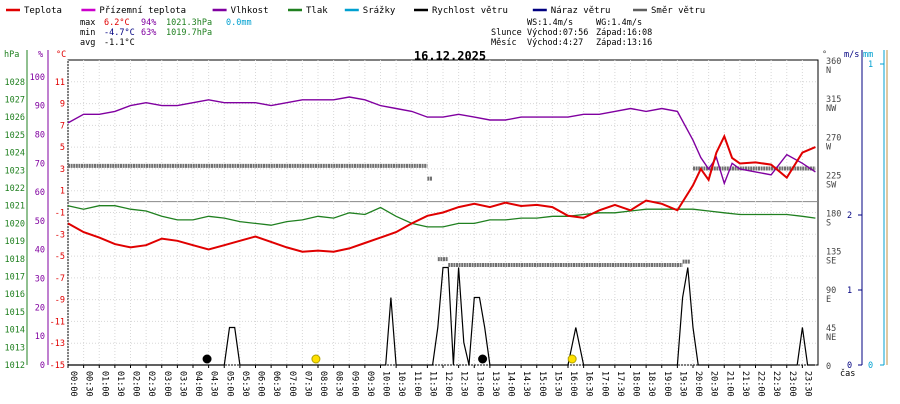 Image resolution: width=900 pixels, height=404 pixels. I want to click on moon-rise-icon, so click(207, 359).